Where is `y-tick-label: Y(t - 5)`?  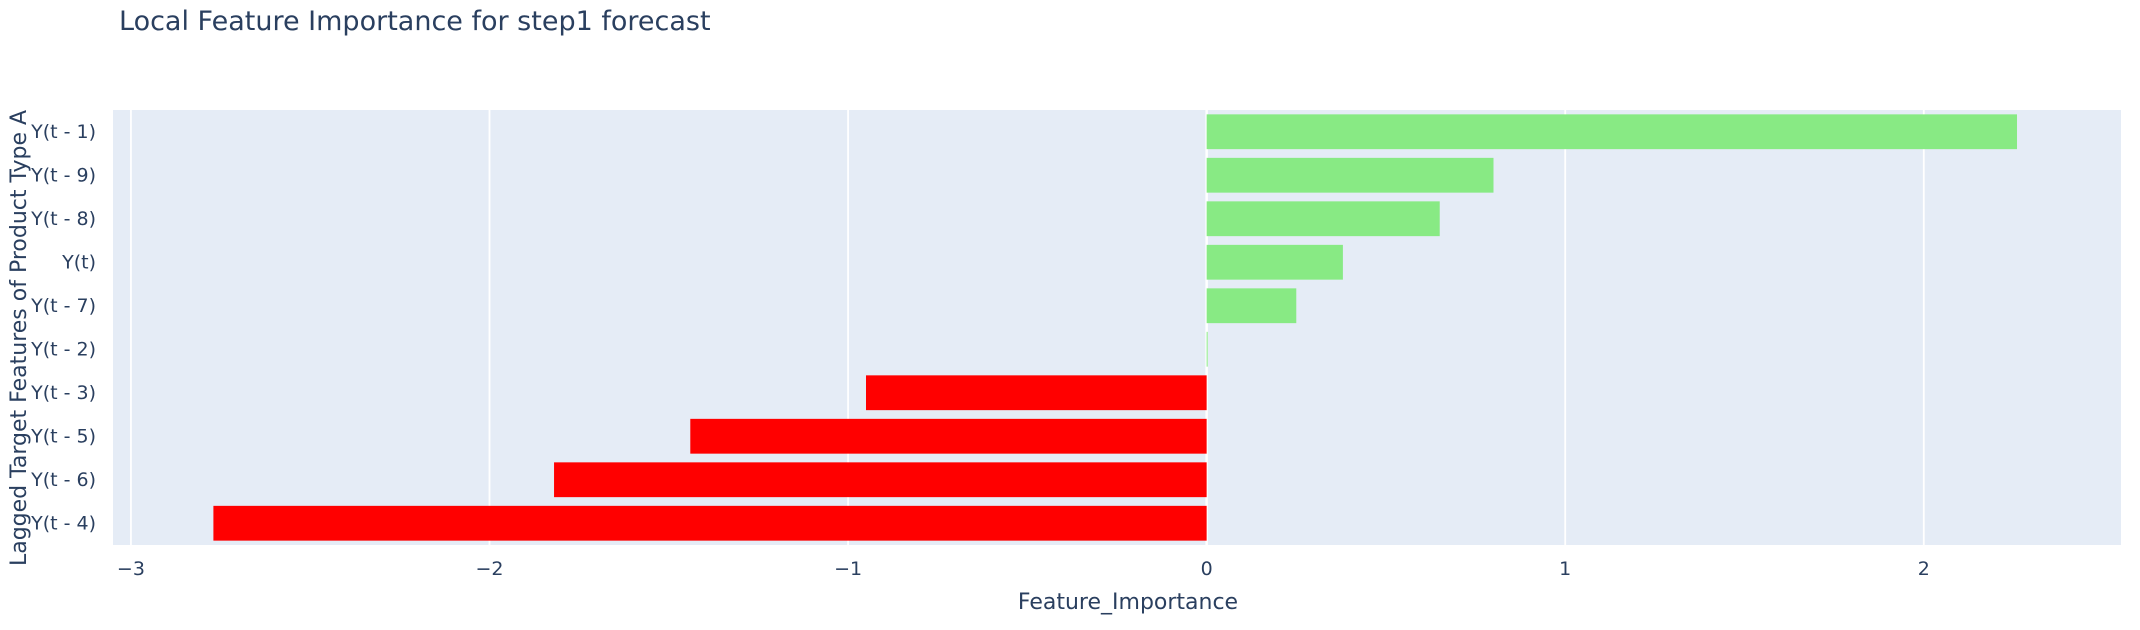 y-tick-label: Y(t - 5) is located at coordinates (63, 436).